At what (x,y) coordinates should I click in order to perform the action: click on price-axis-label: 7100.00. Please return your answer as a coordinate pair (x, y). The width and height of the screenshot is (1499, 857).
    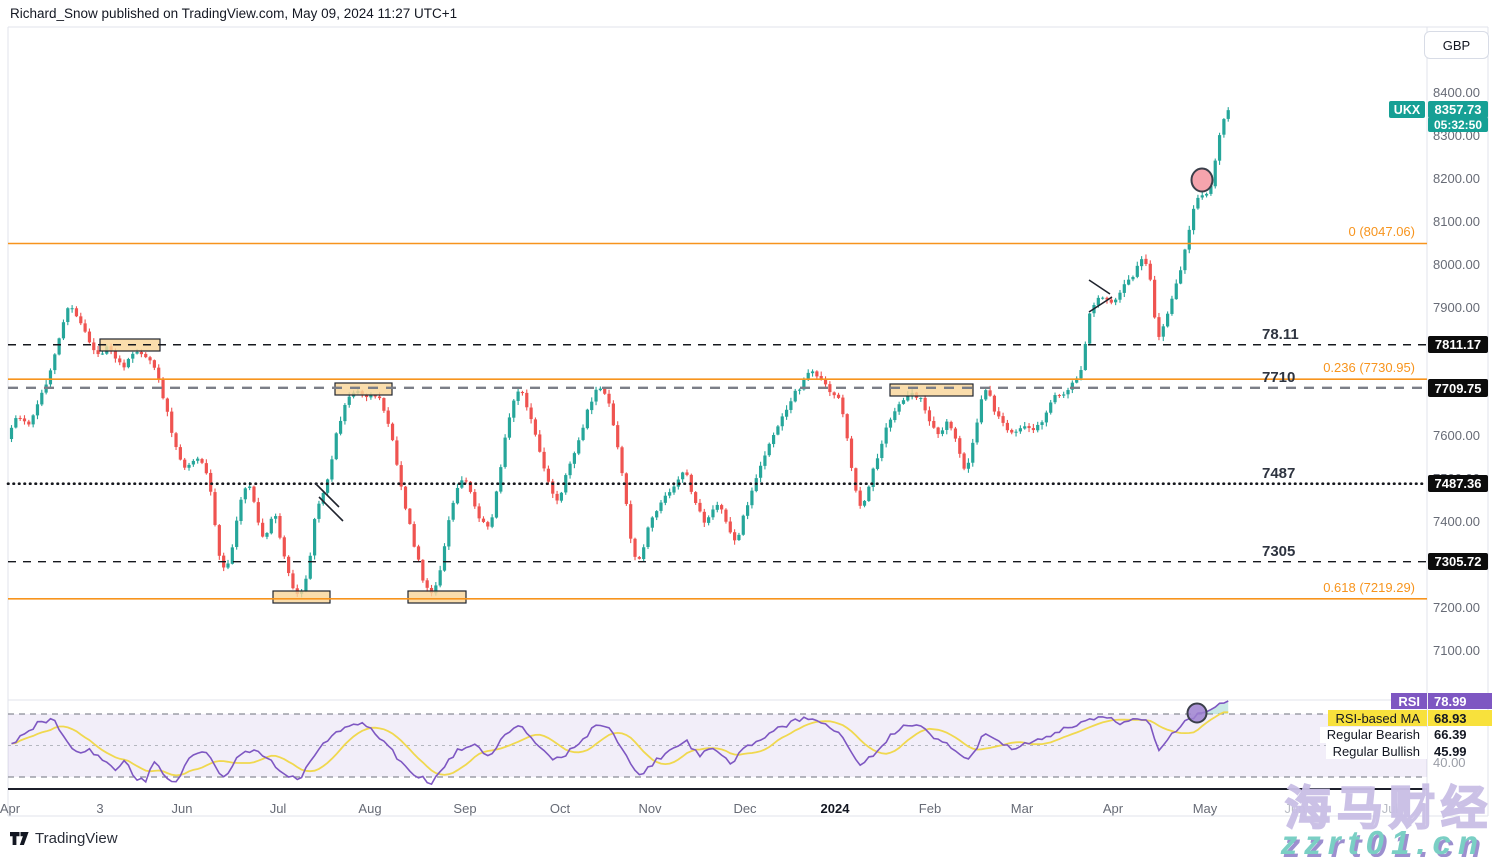
    Looking at the image, I should click on (1456, 650).